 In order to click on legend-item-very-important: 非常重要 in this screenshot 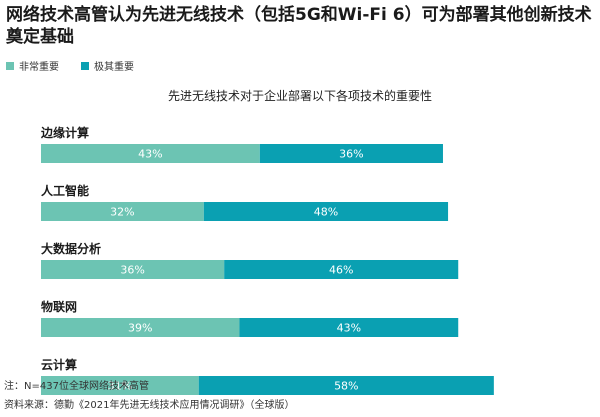, I will do `click(32, 65)`.